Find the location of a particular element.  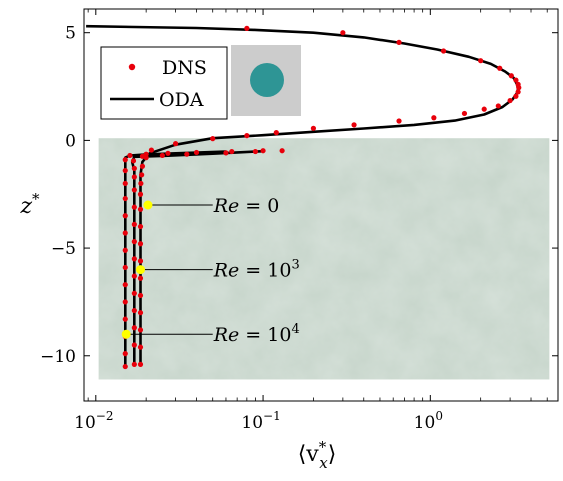

annotation-label-value: = 0 is located at coordinates (259, 206).